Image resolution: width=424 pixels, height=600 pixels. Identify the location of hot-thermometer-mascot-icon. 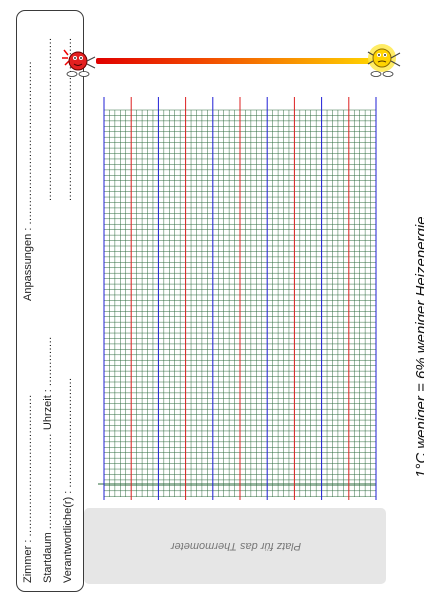
(79, 63).